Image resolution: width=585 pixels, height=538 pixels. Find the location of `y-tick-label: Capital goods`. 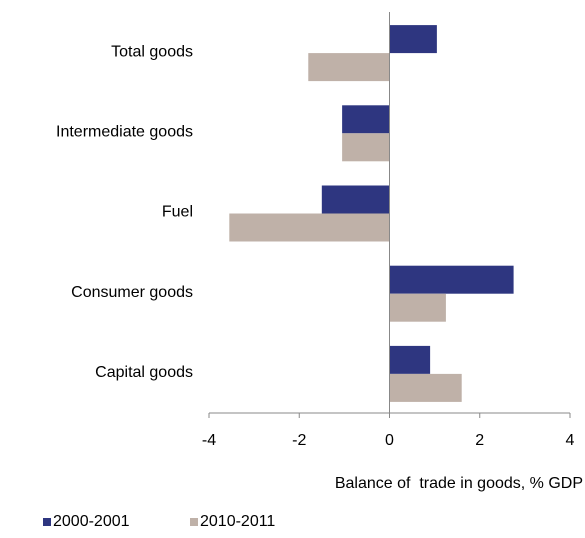

y-tick-label: Capital goods is located at coordinates (144, 372).